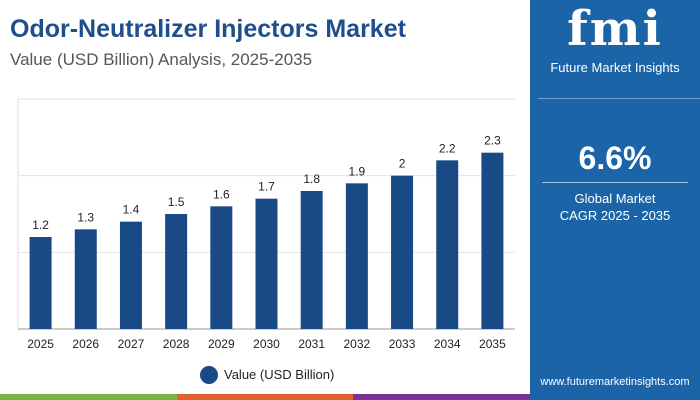 This screenshot has width=700, height=400. What do you see at coordinates (311, 344) in the screenshot?
I see `x-tick-label: 2031` at bounding box center [311, 344].